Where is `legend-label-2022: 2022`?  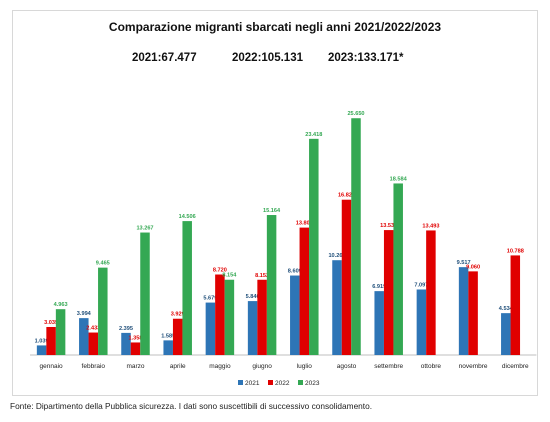 legend-label-2022: 2022 is located at coordinates (282, 383).